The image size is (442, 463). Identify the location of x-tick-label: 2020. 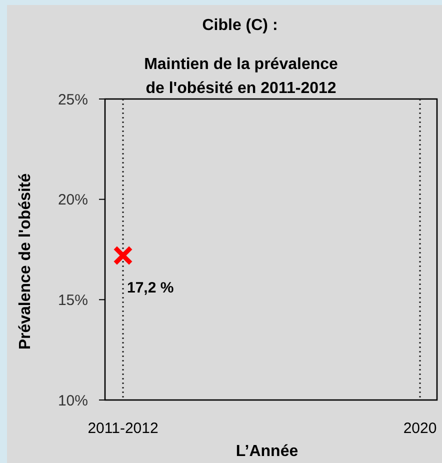
(420, 428).